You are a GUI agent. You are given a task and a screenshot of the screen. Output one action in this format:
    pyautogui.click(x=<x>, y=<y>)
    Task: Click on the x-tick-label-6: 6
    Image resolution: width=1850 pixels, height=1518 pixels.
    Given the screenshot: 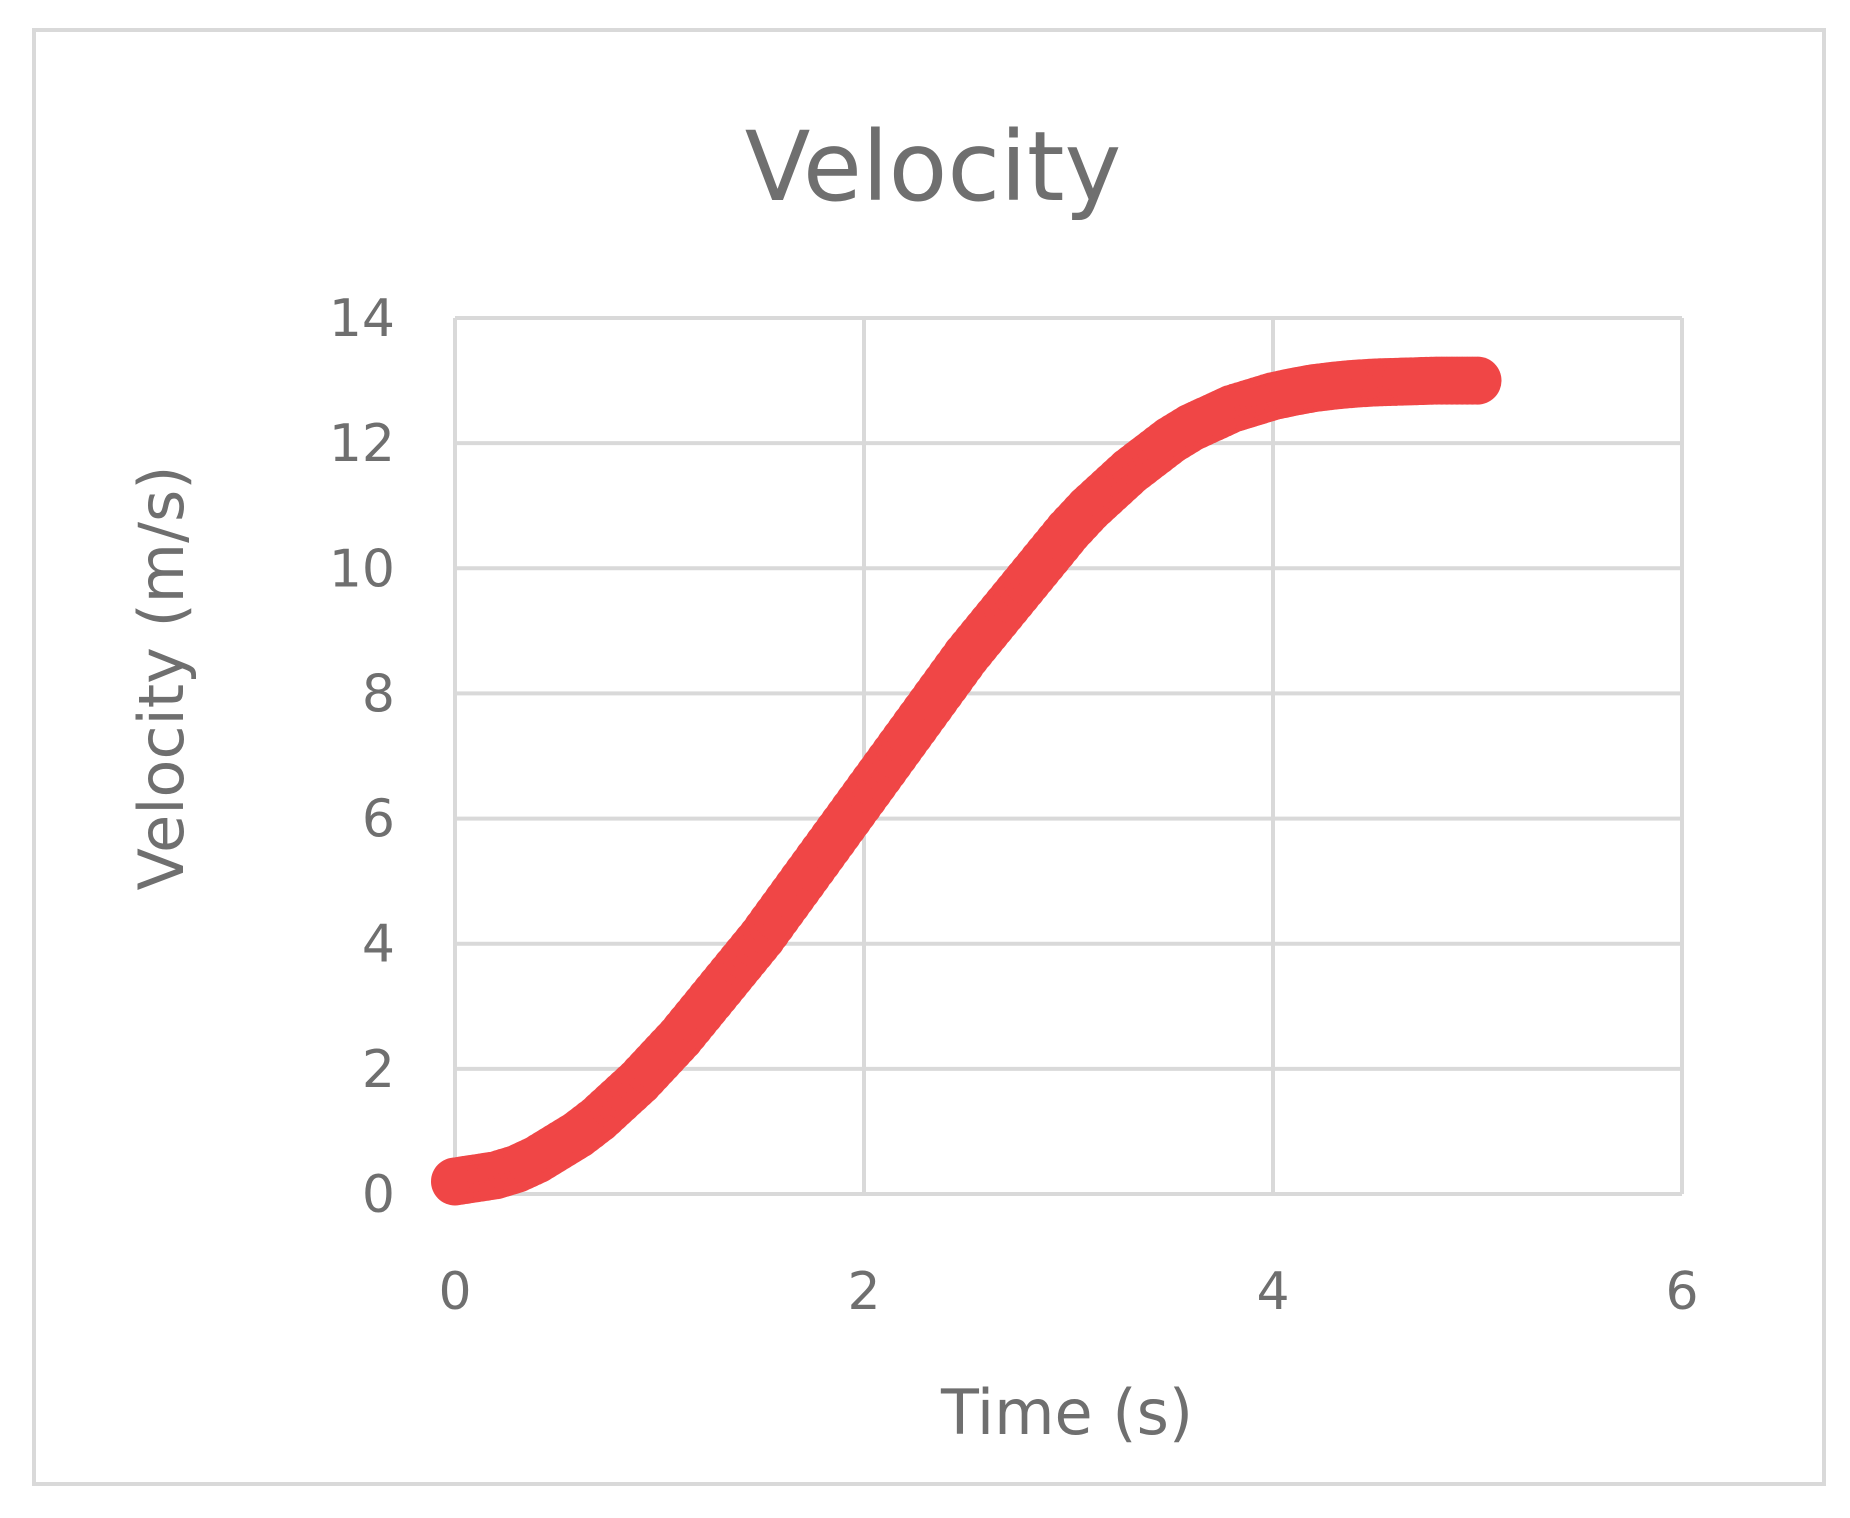 What is the action you would take?
    pyautogui.click(x=1681, y=1292)
    